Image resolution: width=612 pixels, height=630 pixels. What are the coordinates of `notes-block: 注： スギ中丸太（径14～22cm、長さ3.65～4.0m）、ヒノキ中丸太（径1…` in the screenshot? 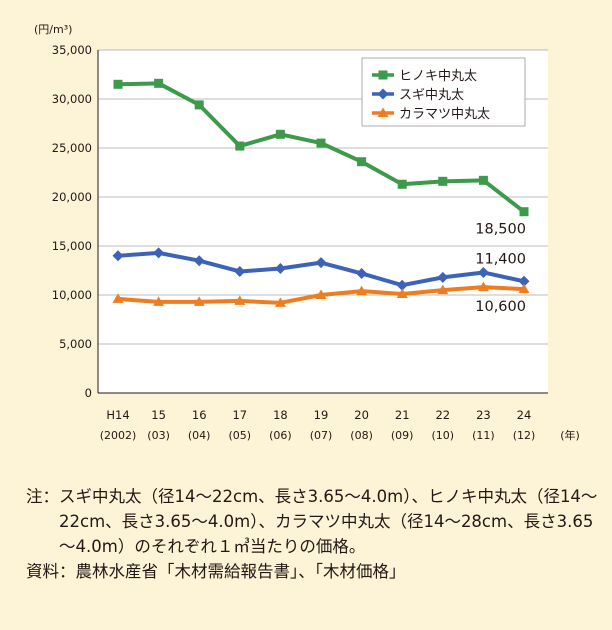 It's located at (312, 534).